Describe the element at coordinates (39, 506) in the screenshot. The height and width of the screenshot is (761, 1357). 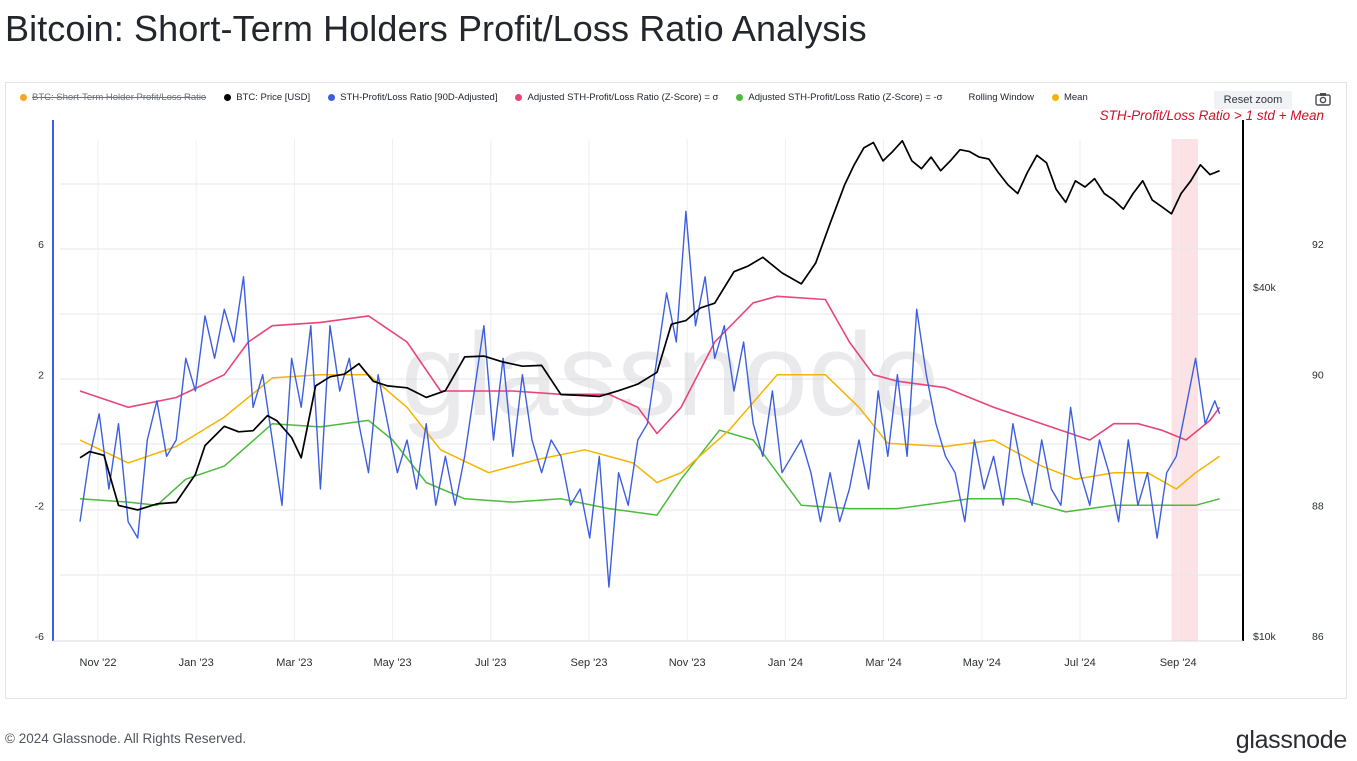
I see `left-tick-label: -2` at that location.